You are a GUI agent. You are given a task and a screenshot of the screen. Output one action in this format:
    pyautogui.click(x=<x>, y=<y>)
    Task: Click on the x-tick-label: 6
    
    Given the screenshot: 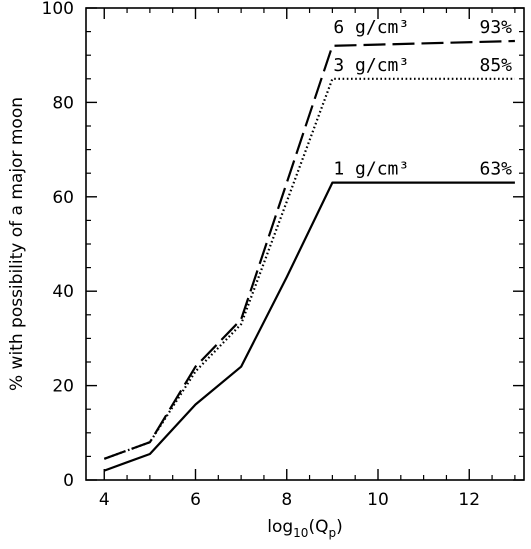 What is the action you would take?
    pyautogui.click(x=195, y=500)
    